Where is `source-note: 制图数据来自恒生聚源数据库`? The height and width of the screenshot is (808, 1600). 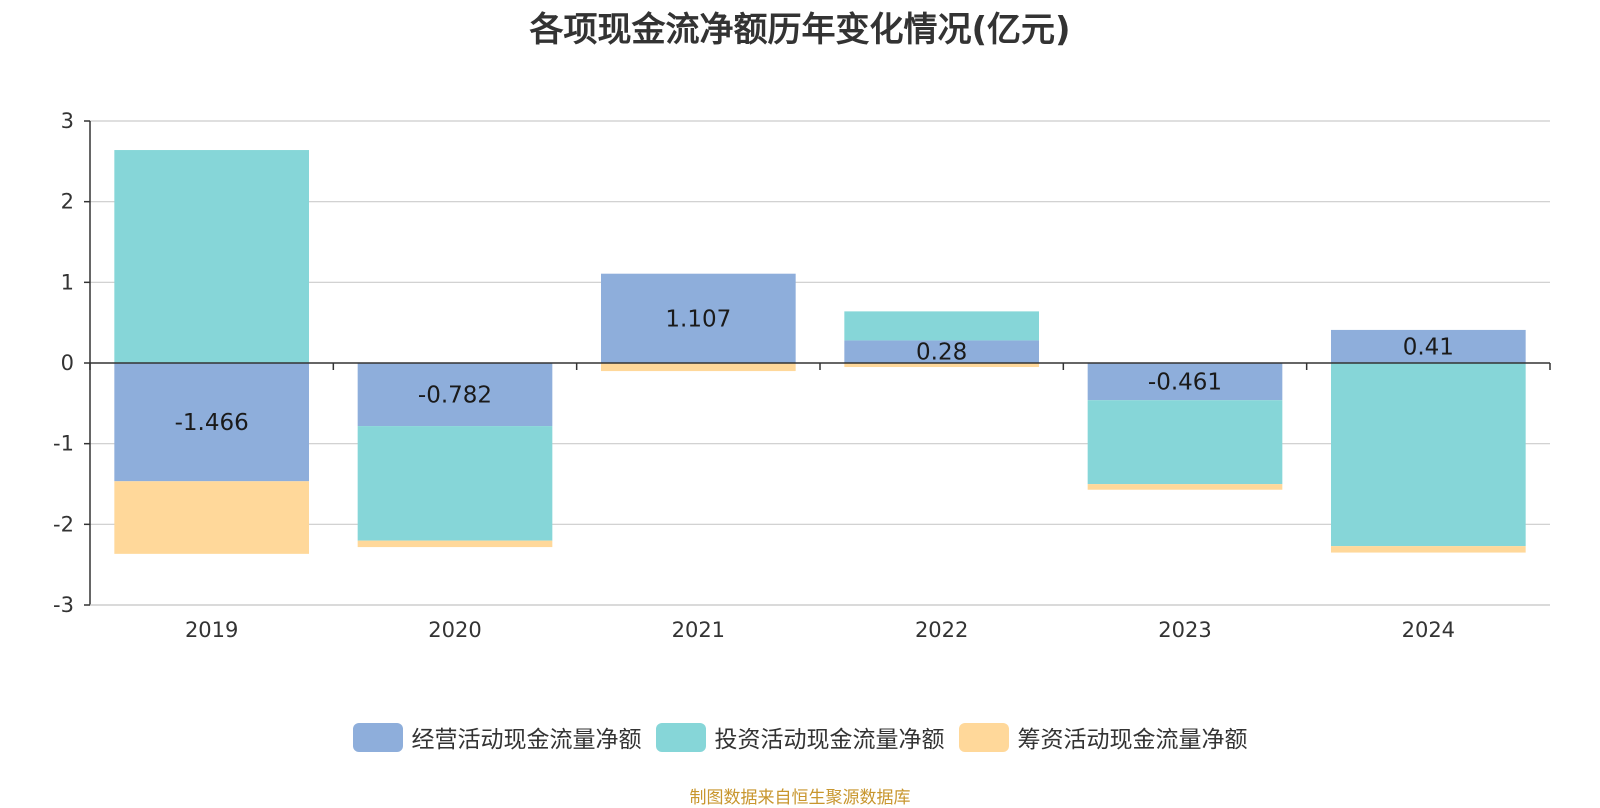 source-note: 制图数据来自恒生聚源数据库 is located at coordinates (800, 798).